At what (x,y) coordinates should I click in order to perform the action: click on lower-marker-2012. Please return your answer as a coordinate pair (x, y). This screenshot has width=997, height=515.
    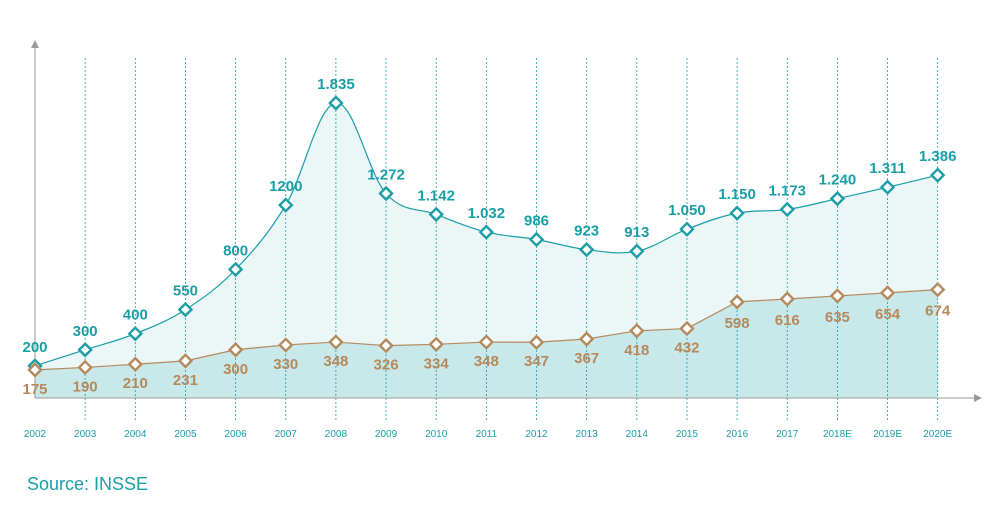
    Looking at the image, I should click on (536, 342).